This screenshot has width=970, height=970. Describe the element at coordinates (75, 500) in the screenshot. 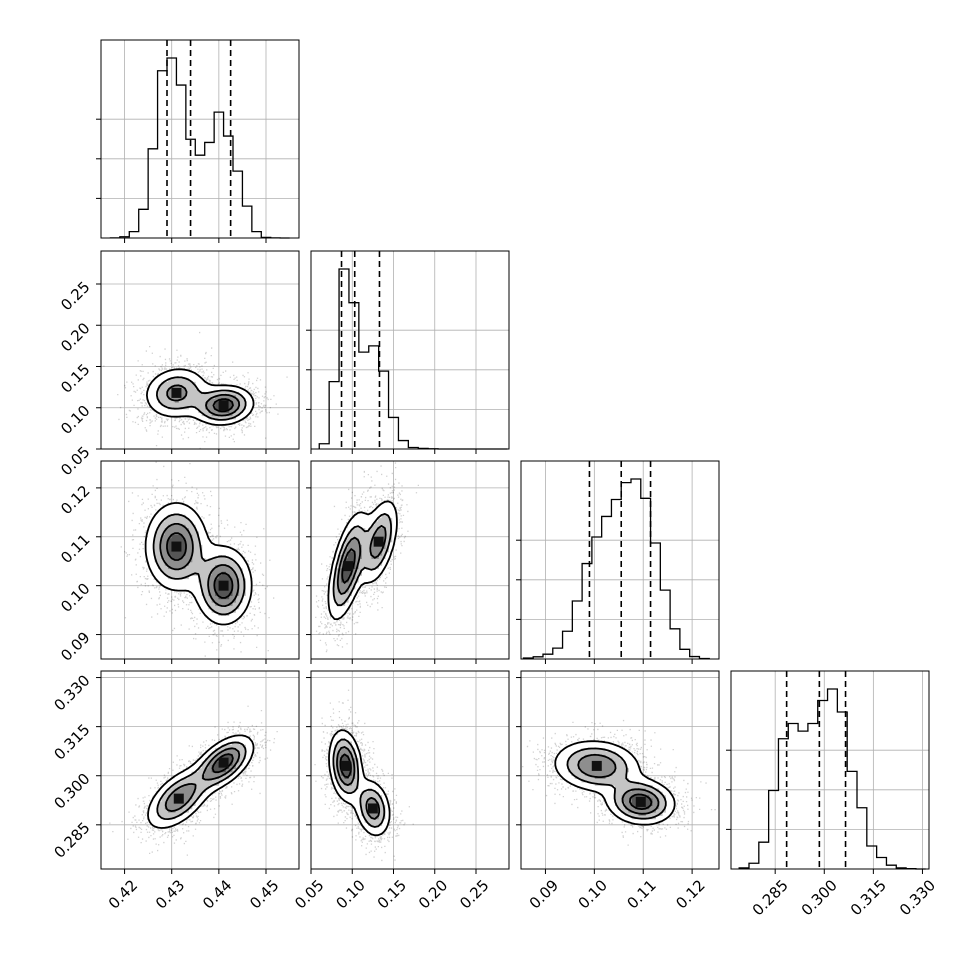

I see `y-tick-label: 0.12` at that location.